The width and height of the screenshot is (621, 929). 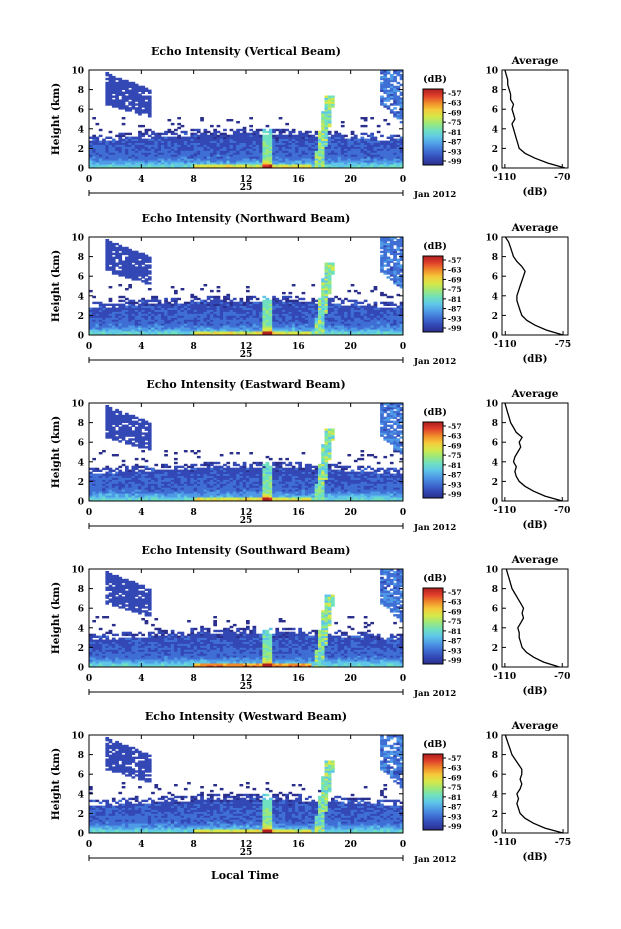 I want to click on x-tick-label: 20, so click(x=350, y=180).